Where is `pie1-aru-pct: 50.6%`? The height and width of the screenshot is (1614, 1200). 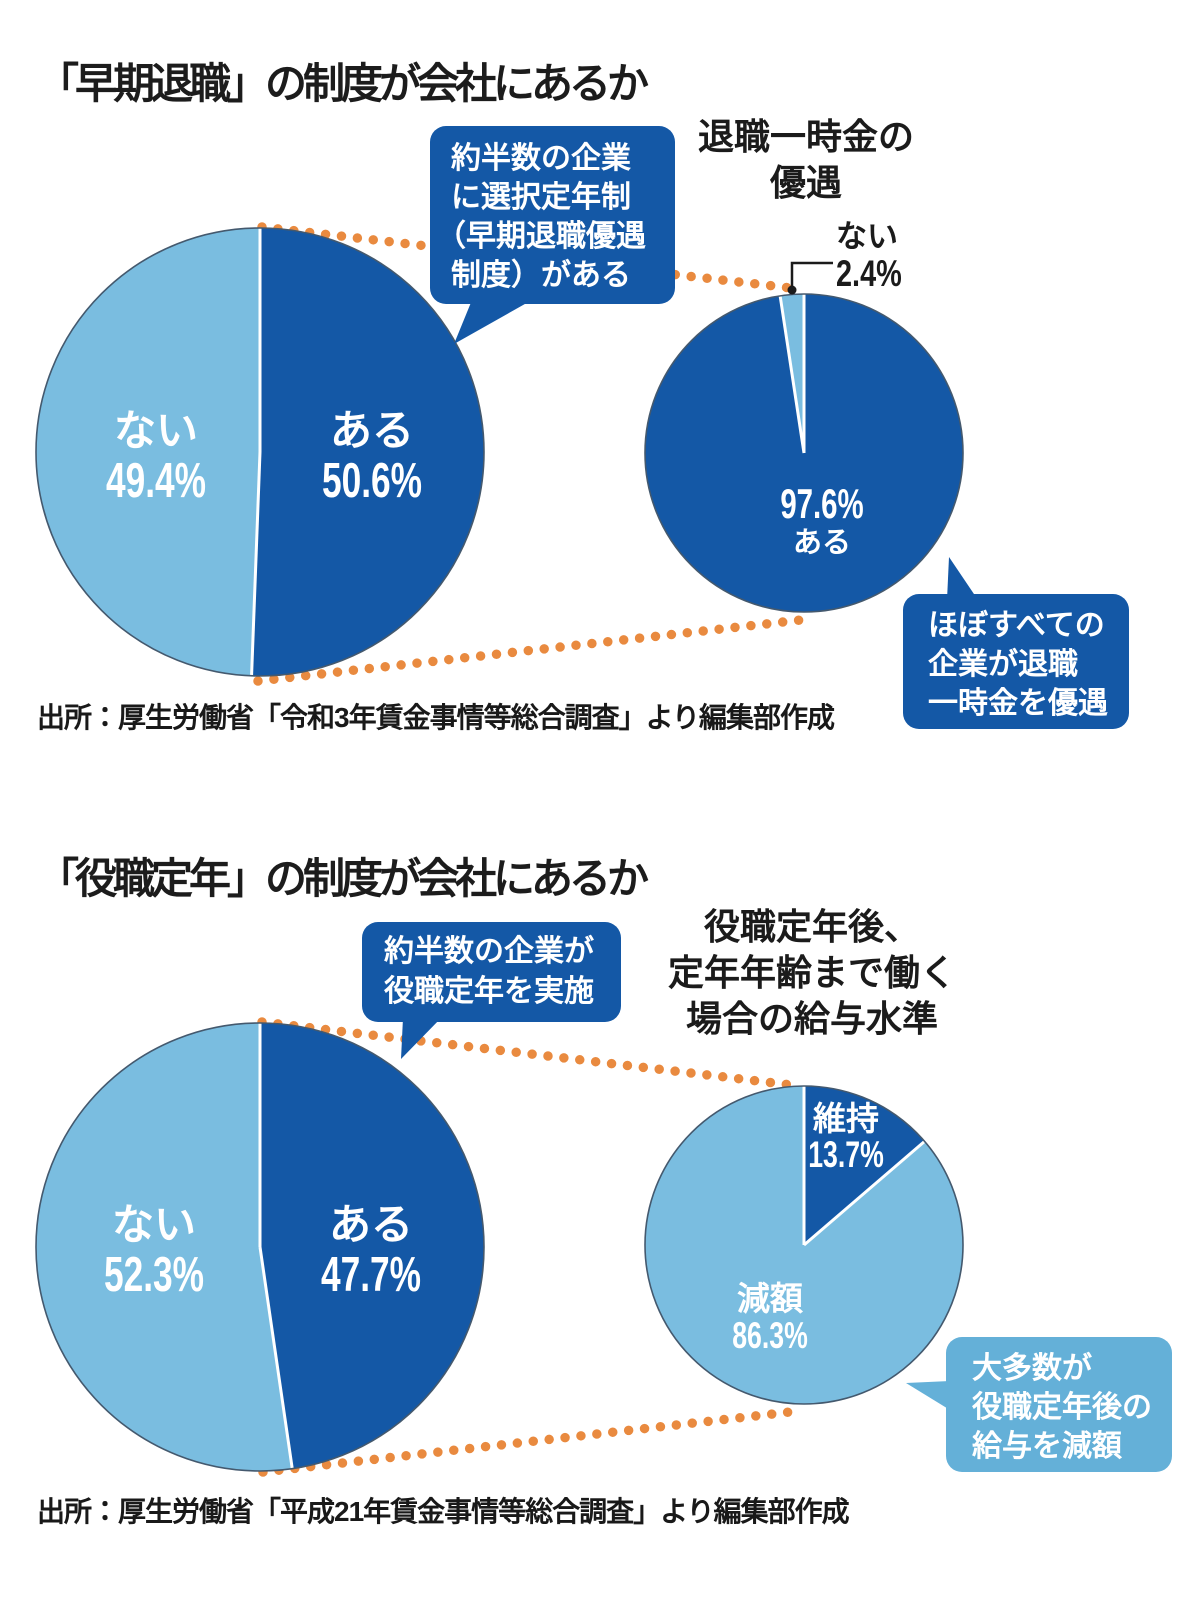
pie1-aru-pct: 50.6% is located at coordinates (372, 481).